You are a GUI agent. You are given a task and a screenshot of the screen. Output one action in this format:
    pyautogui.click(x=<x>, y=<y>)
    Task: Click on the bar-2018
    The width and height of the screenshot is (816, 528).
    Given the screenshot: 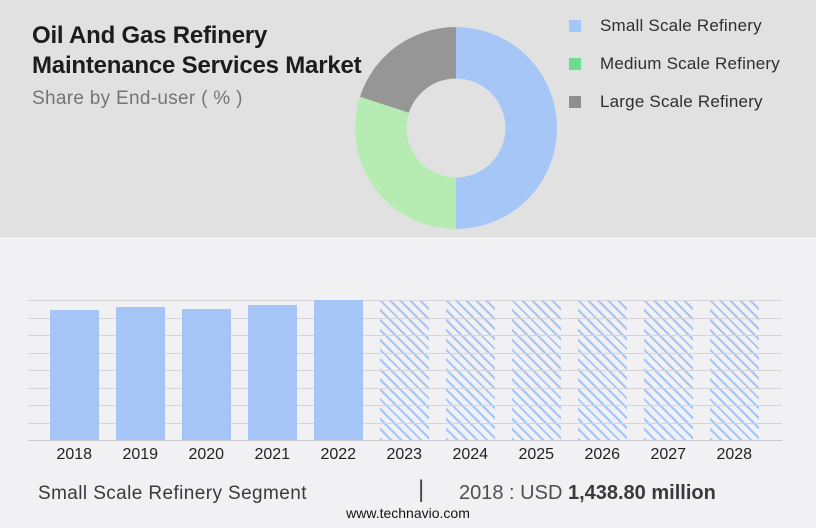 What is the action you would take?
    pyautogui.click(x=74, y=374)
    